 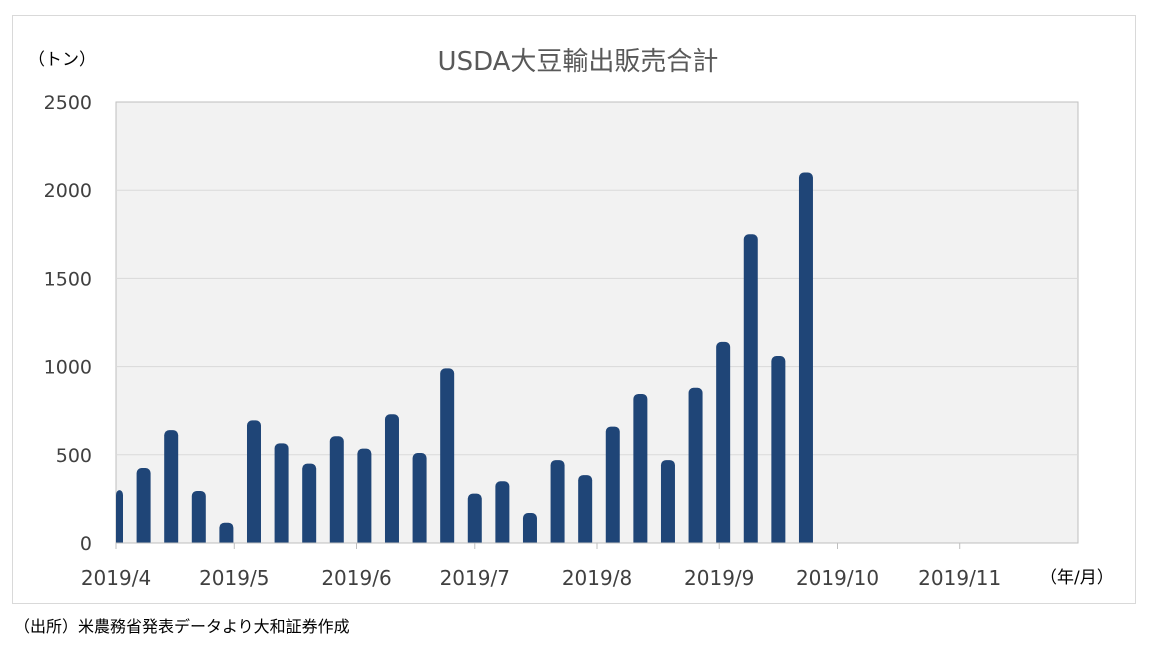 I want to click on y-tick-label: 1000, so click(x=68, y=368).